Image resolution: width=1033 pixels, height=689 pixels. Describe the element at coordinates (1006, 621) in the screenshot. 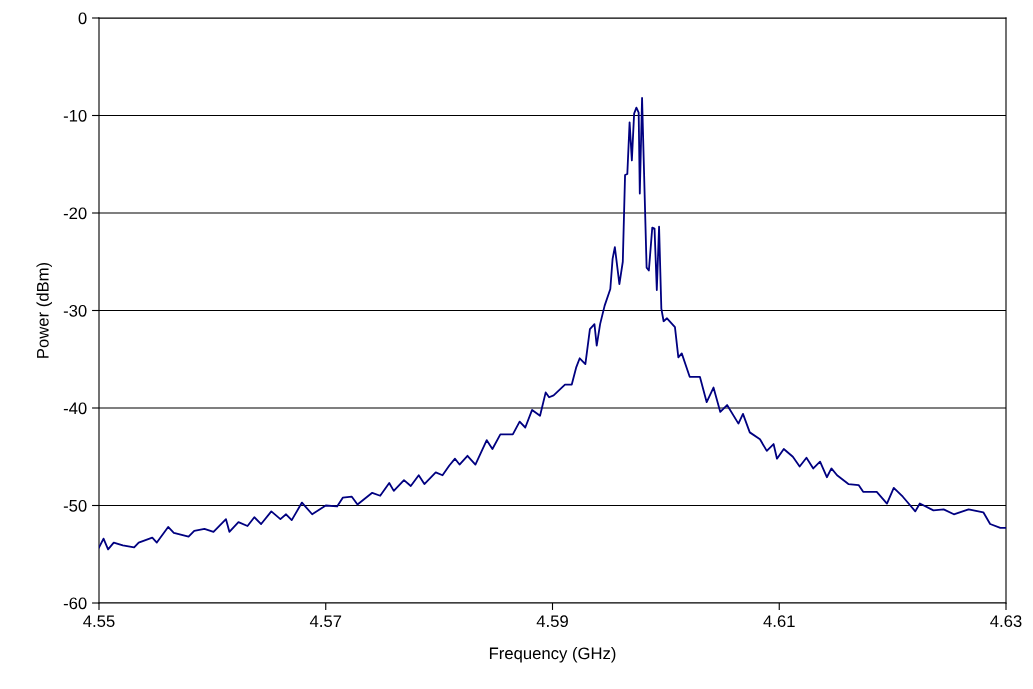

I see `x-tick-label: 4.63` at that location.